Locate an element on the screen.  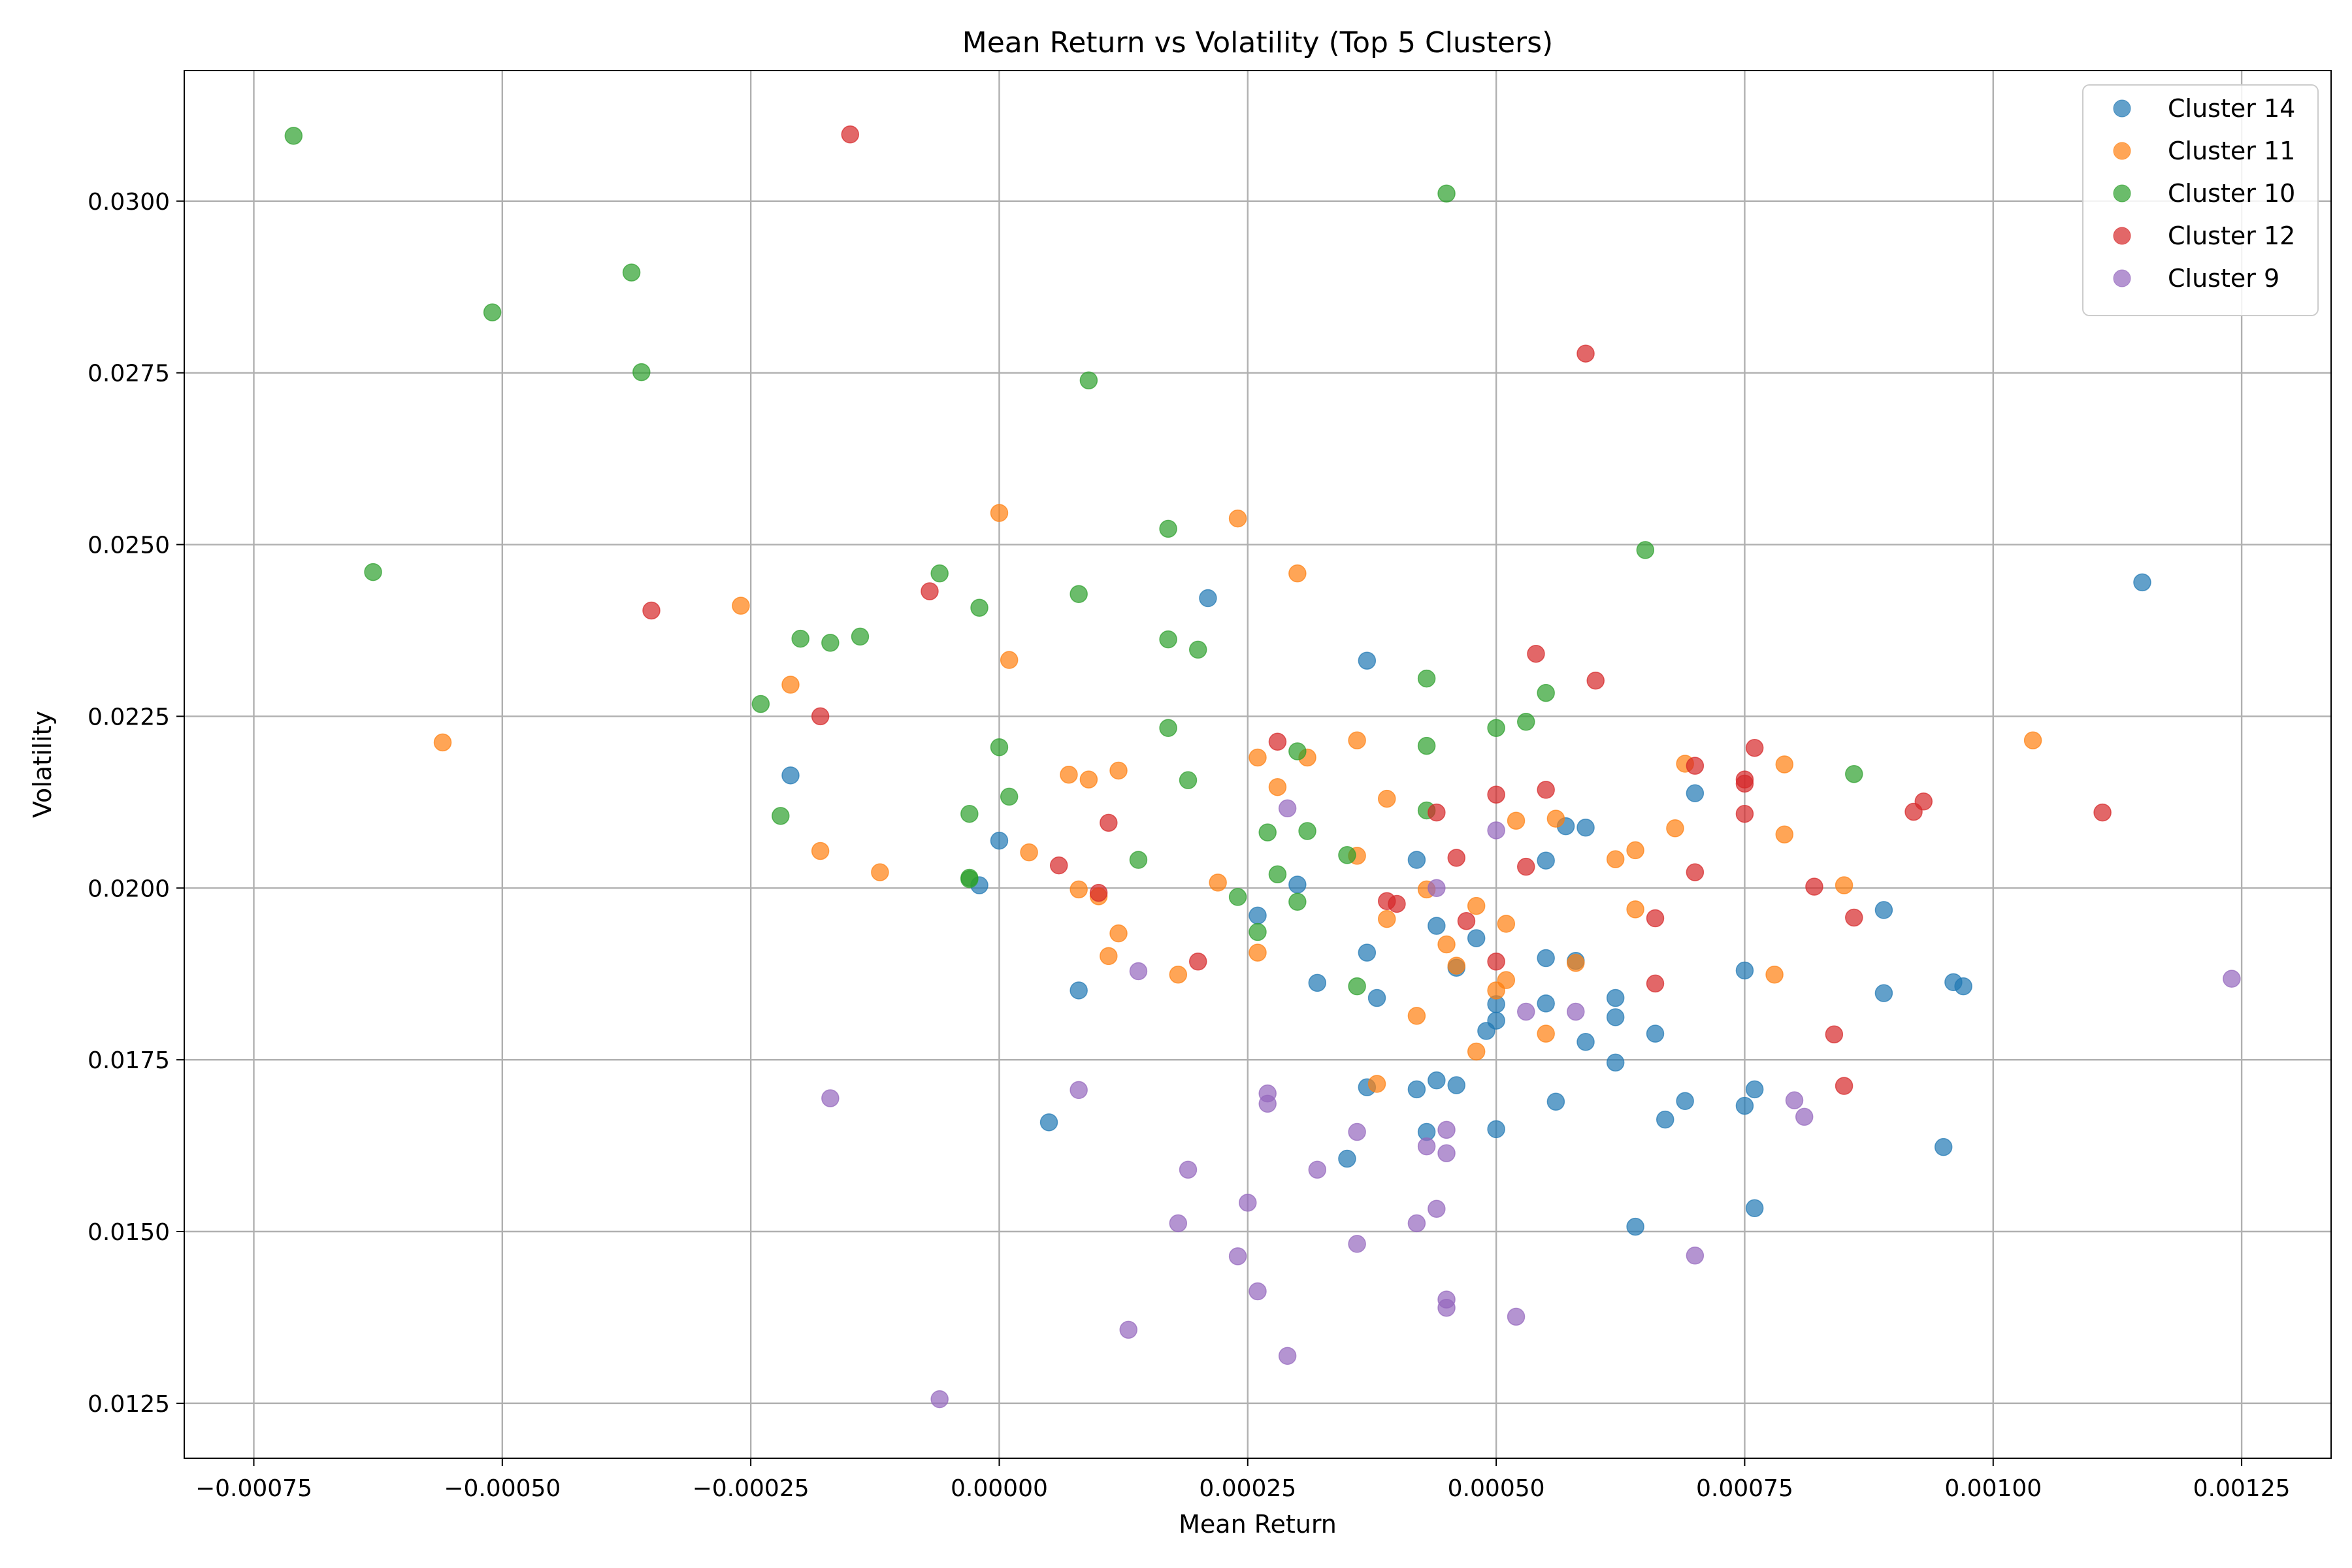
x-tick-label: 0.00075 is located at coordinates (1744, 1488).